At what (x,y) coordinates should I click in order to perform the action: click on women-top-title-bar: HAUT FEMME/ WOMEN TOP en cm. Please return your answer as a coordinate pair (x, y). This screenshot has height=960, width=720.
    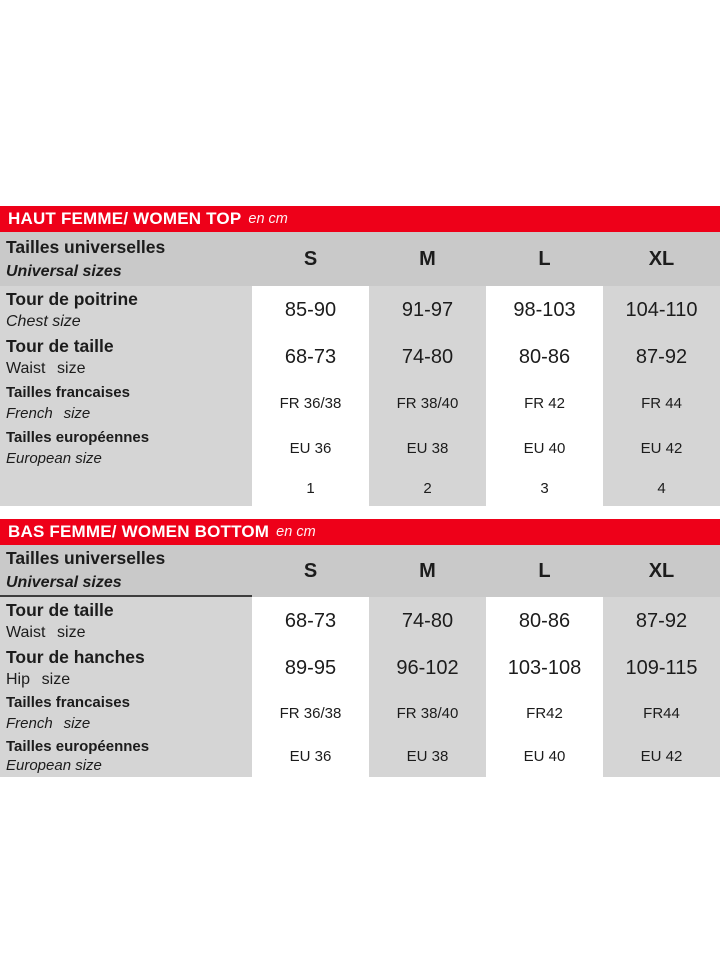
    Looking at the image, I should click on (360, 219).